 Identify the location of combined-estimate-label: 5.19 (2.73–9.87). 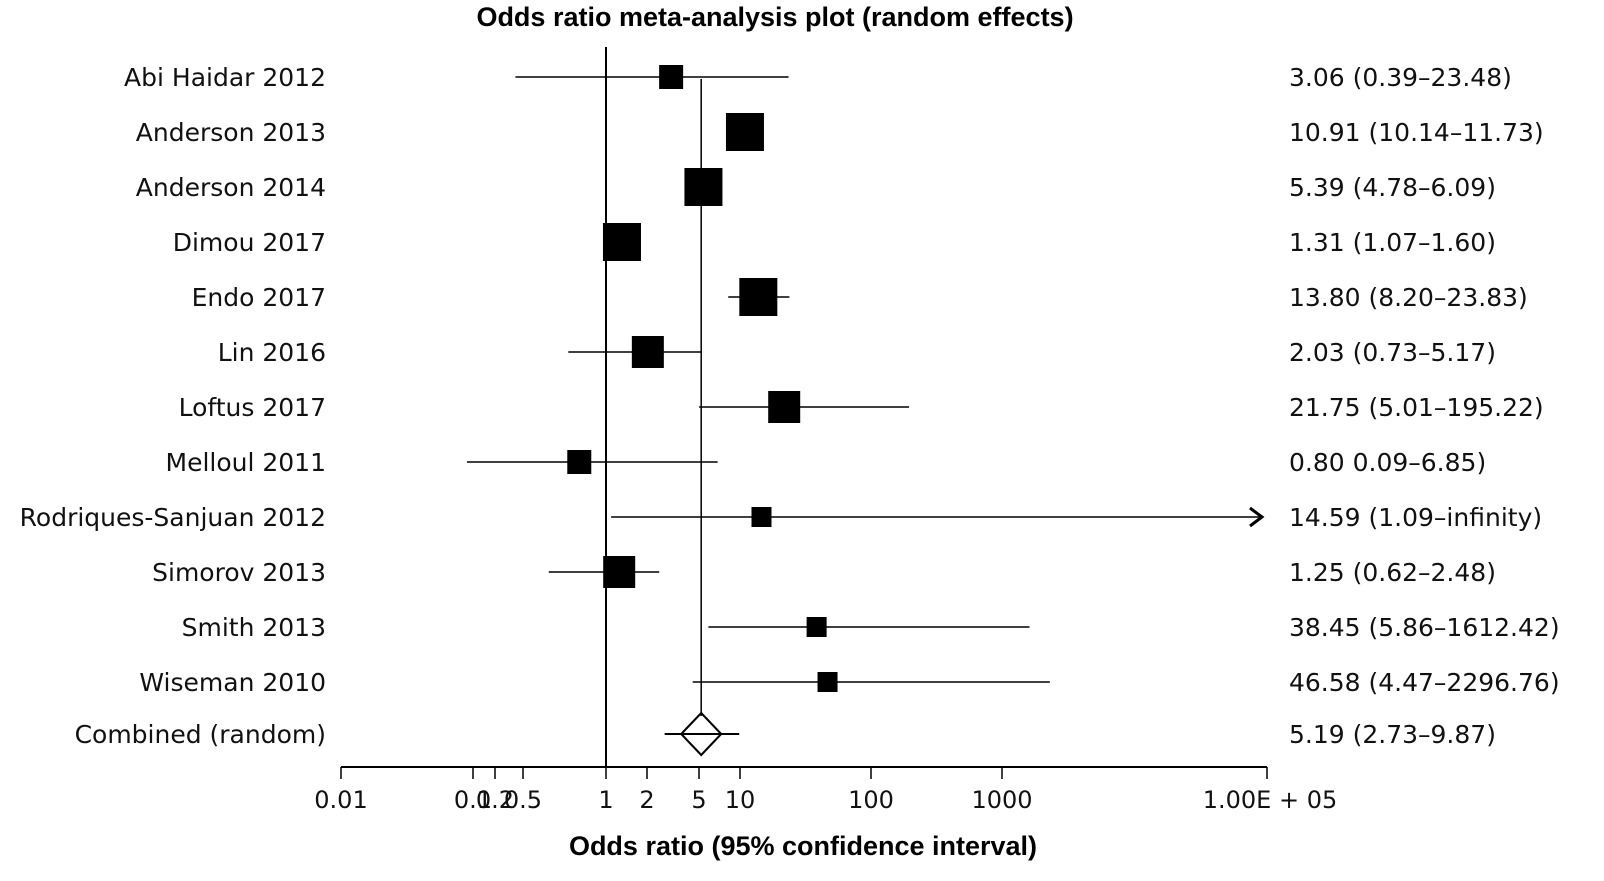
(1392, 734).